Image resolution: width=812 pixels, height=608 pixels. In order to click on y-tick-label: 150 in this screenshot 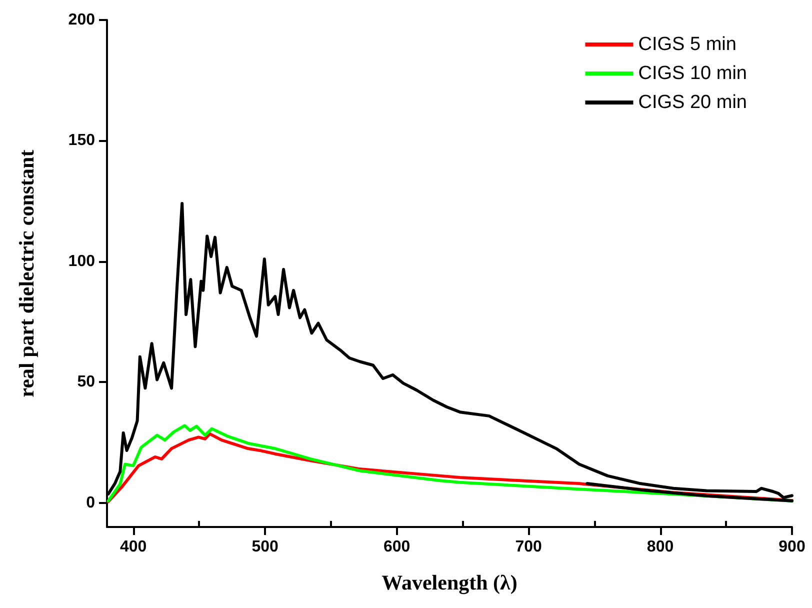, I will do `click(82, 141)`.